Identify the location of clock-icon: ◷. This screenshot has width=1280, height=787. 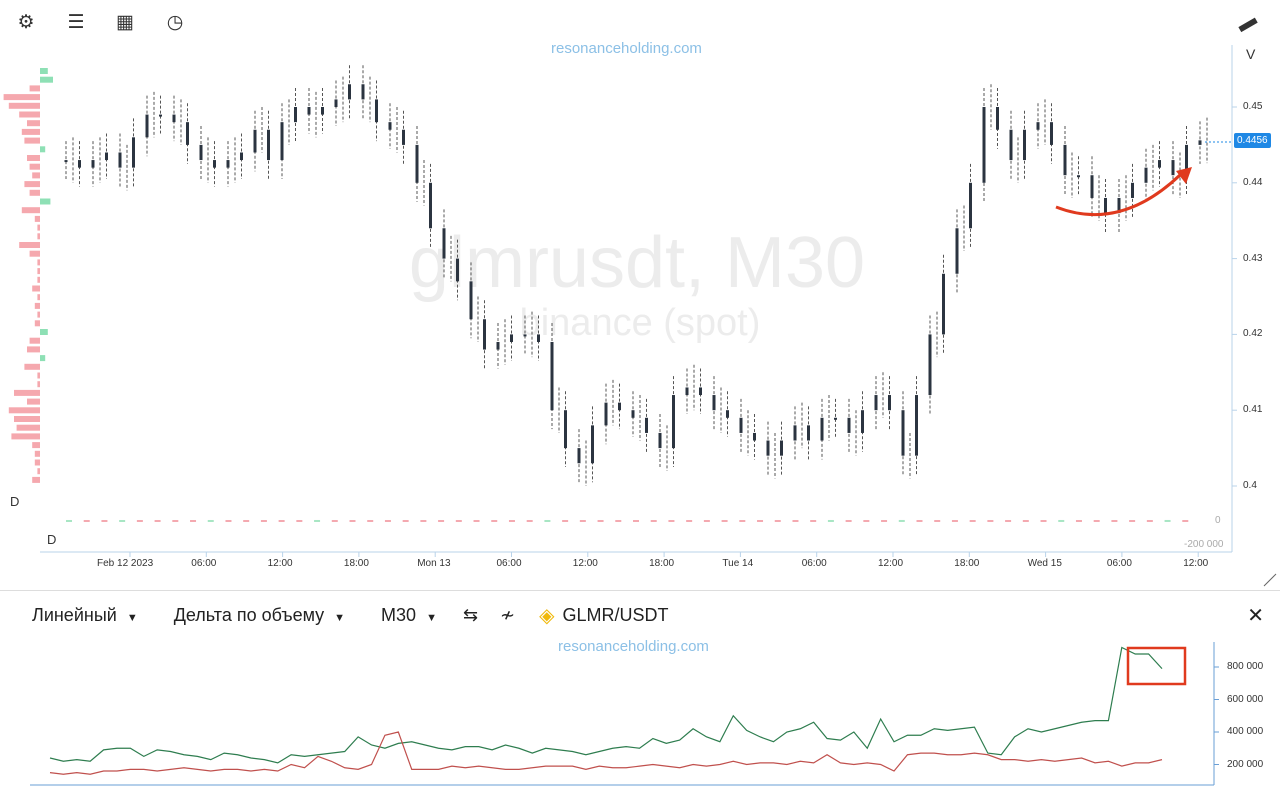
(175, 22).